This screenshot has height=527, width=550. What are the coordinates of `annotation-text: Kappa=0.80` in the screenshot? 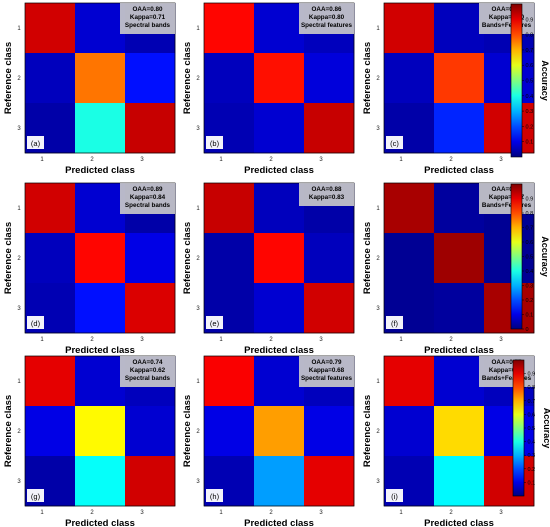 It's located at (327, 17).